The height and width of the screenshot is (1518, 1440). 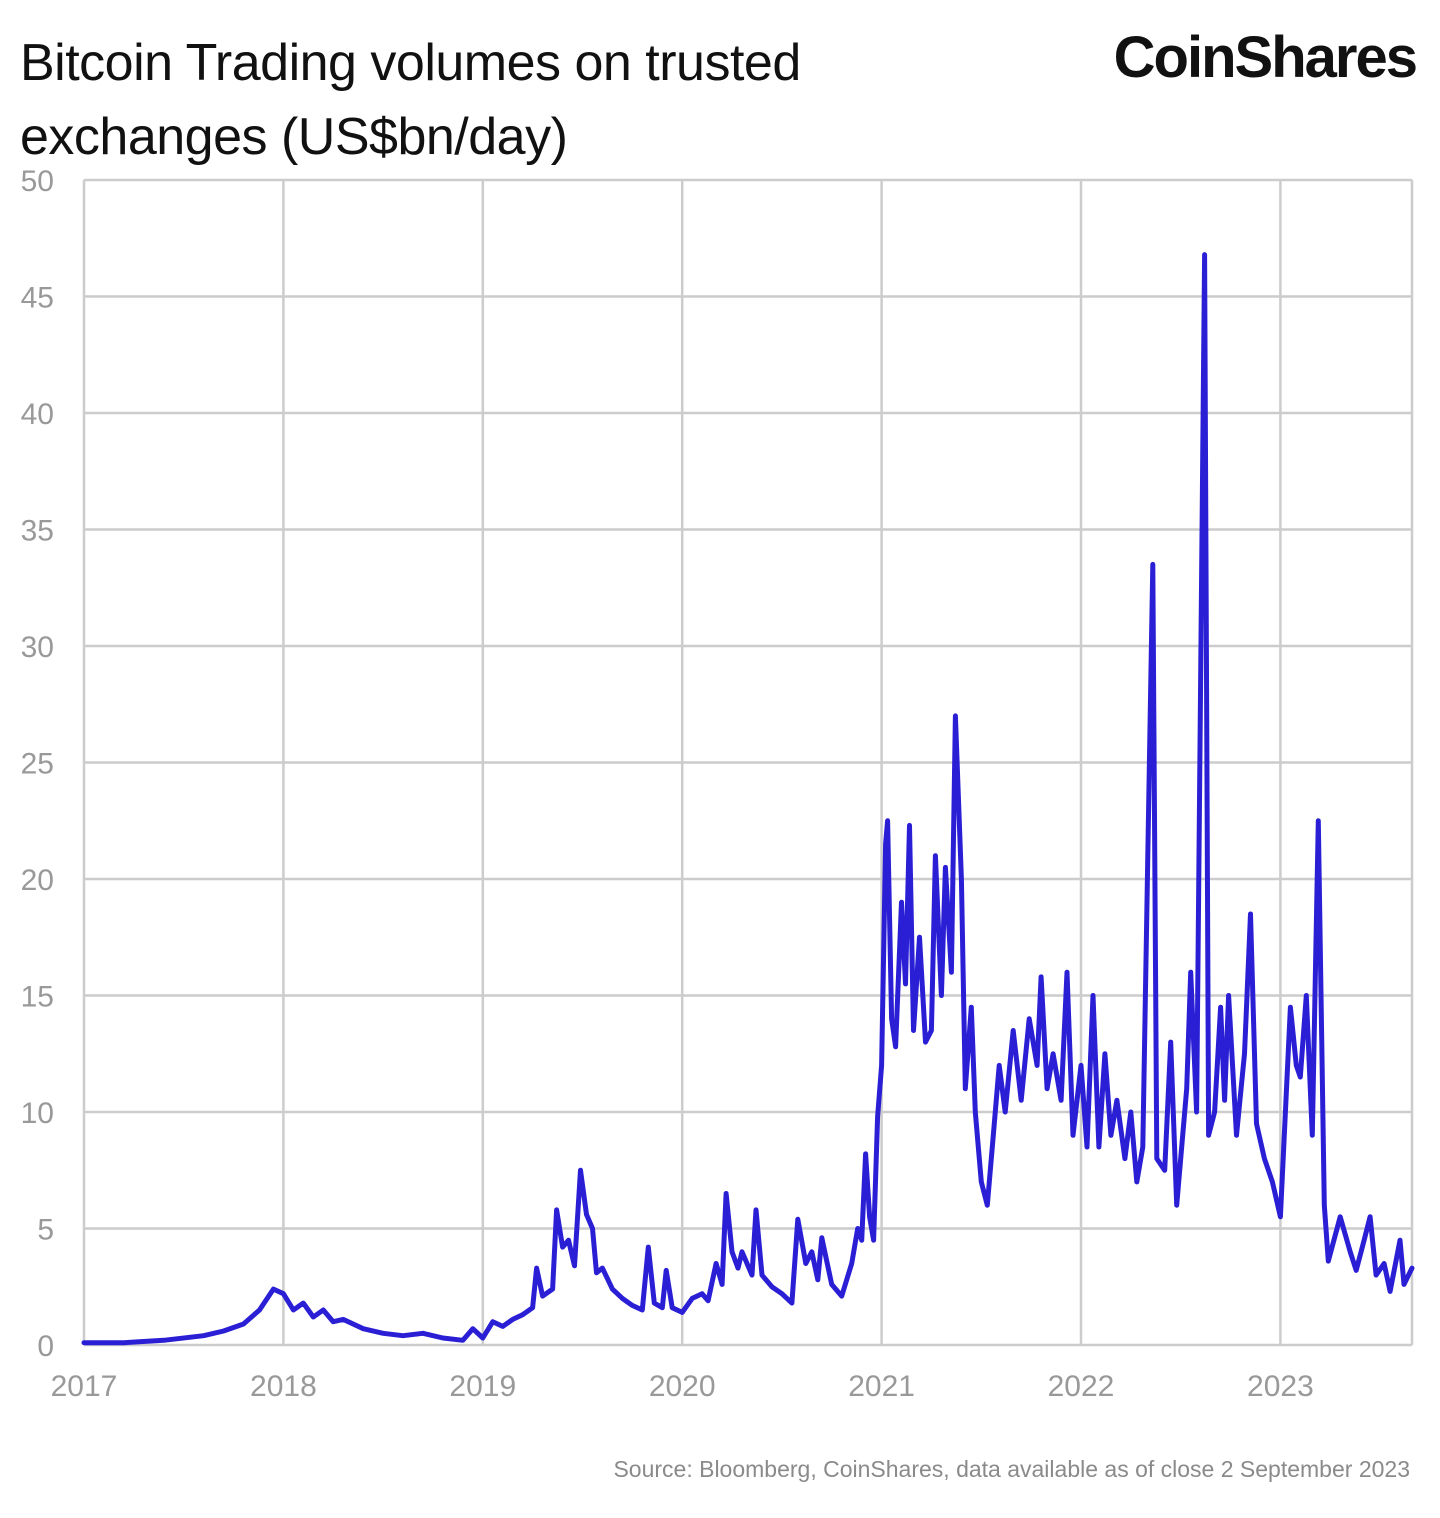 What do you see at coordinates (37, 764) in the screenshot?
I see `y-tick-label: 25` at bounding box center [37, 764].